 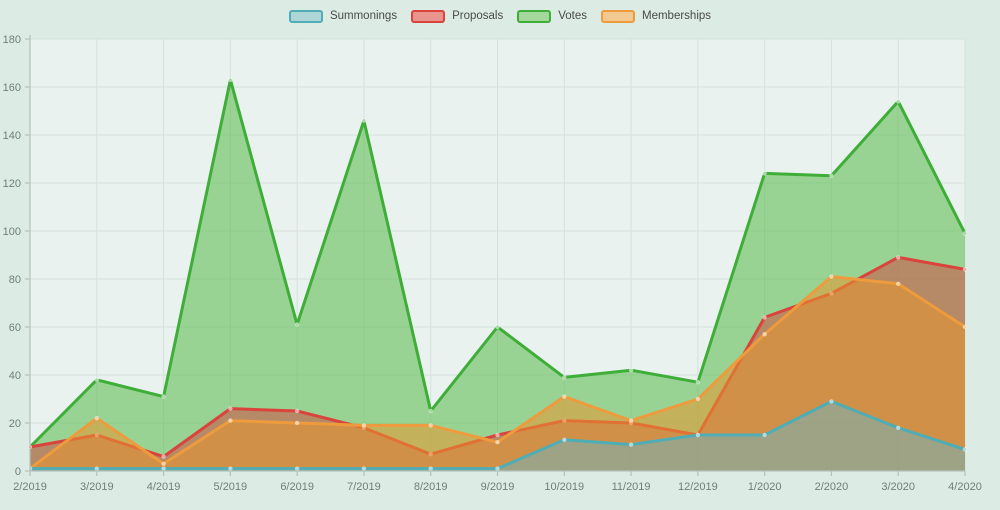 What do you see at coordinates (15, 376) in the screenshot?
I see `svg-text: 40` at bounding box center [15, 376].